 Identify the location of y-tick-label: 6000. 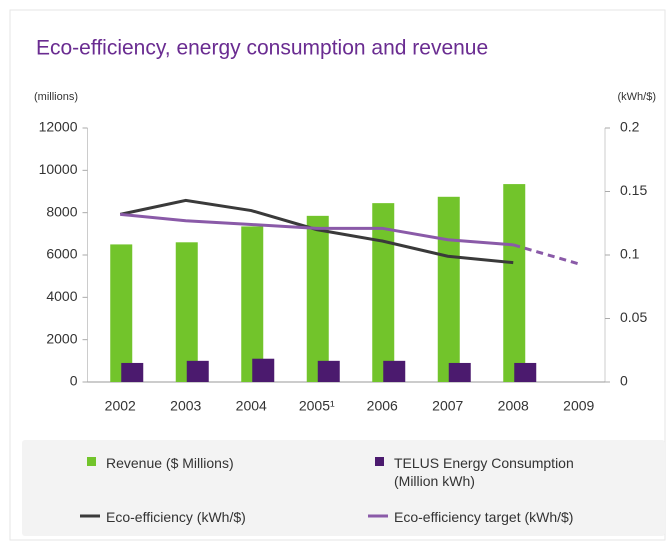
(61, 254).